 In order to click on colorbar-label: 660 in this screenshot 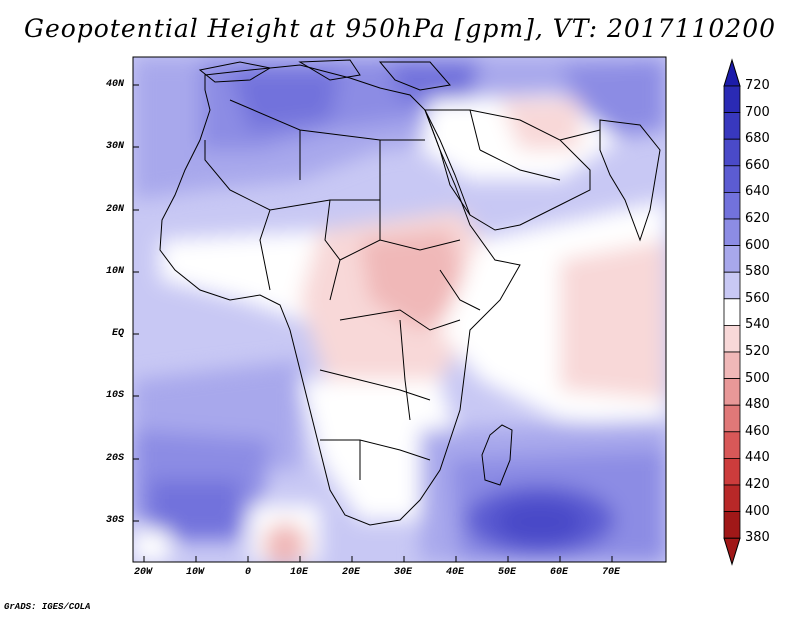, I will do `click(757, 165)`.